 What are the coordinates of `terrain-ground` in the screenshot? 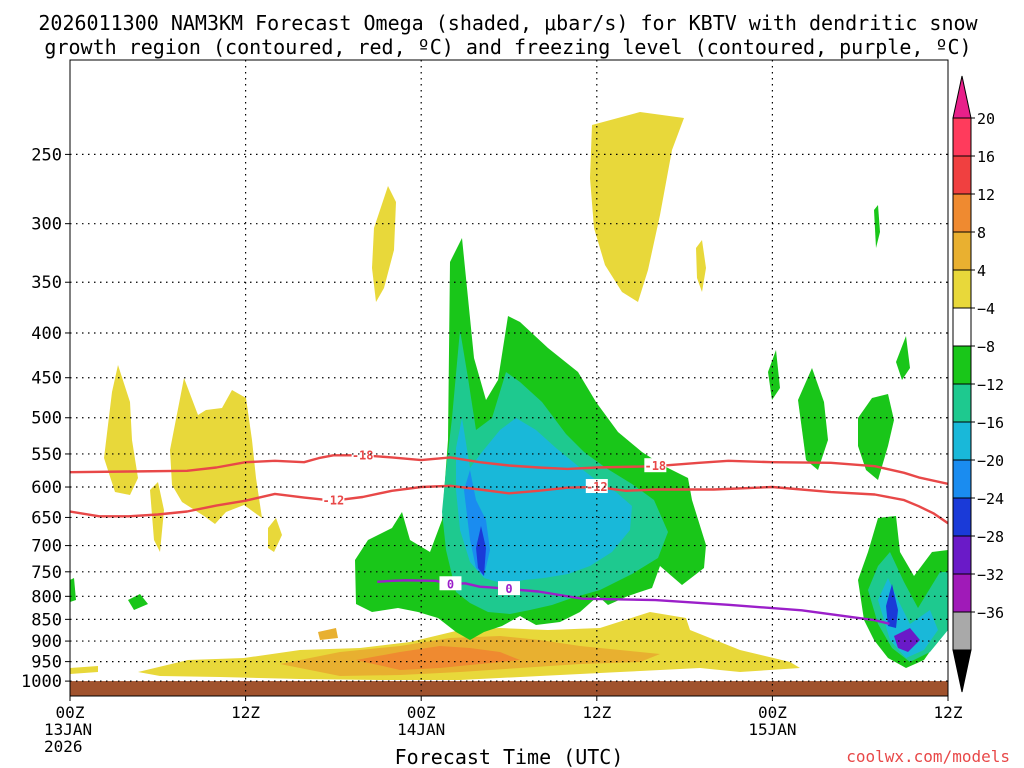 It's located at (509, 688).